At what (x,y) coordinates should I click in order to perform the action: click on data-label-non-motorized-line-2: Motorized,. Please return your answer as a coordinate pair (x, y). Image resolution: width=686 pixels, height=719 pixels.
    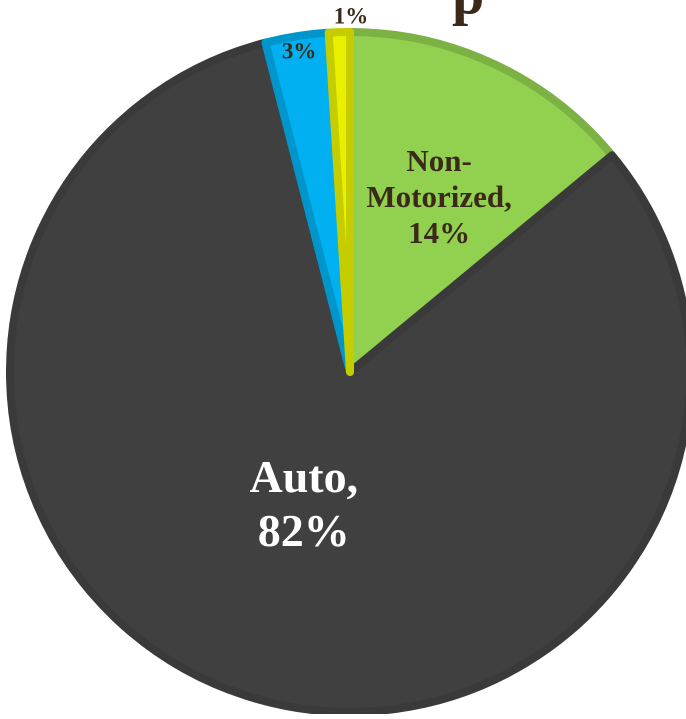
    Looking at the image, I should click on (438, 196).